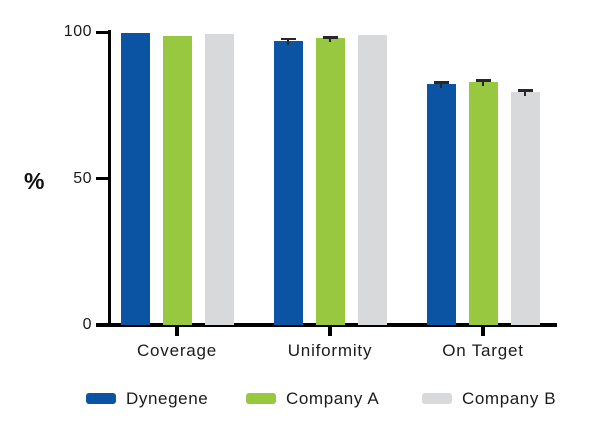 The image size is (600, 425). What do you see at coordinates (372, 180) in the screenshot?
I see `bar-company-b-uniformity` at bounding box center [372, 180].